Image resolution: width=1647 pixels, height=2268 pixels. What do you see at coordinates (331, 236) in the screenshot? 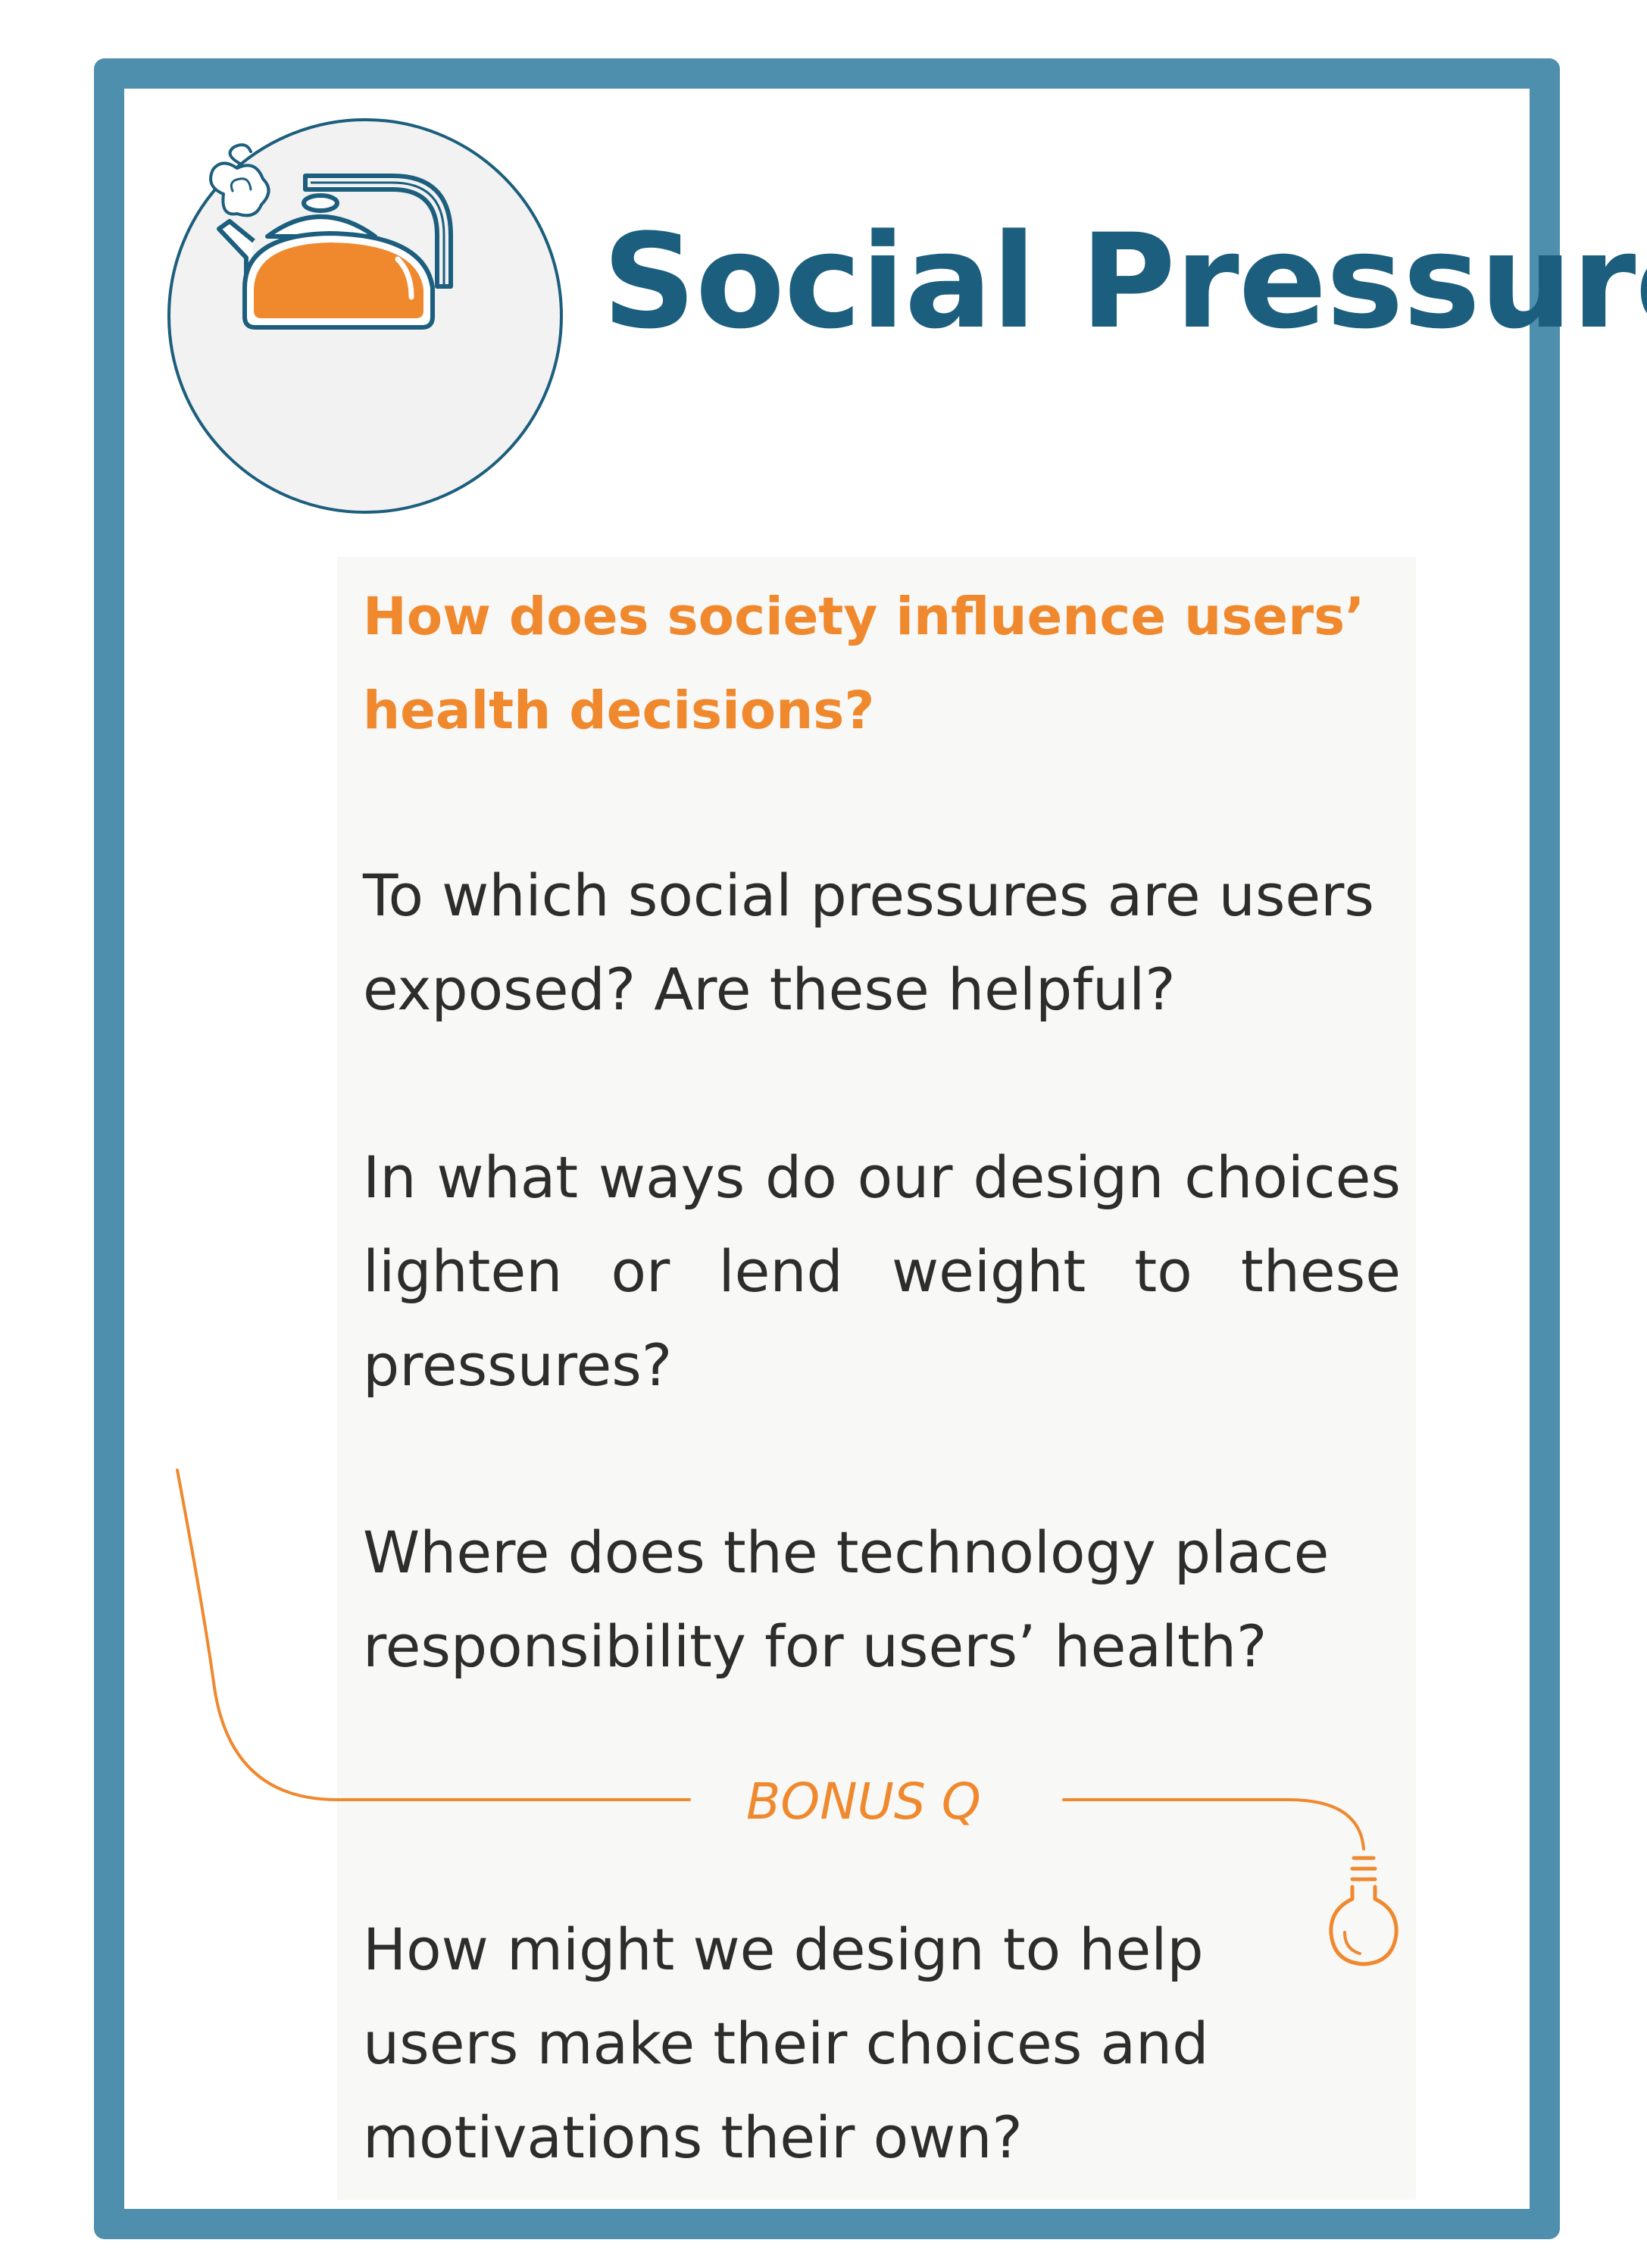
I see `kettle-icon` at bounding box center [331, 236].